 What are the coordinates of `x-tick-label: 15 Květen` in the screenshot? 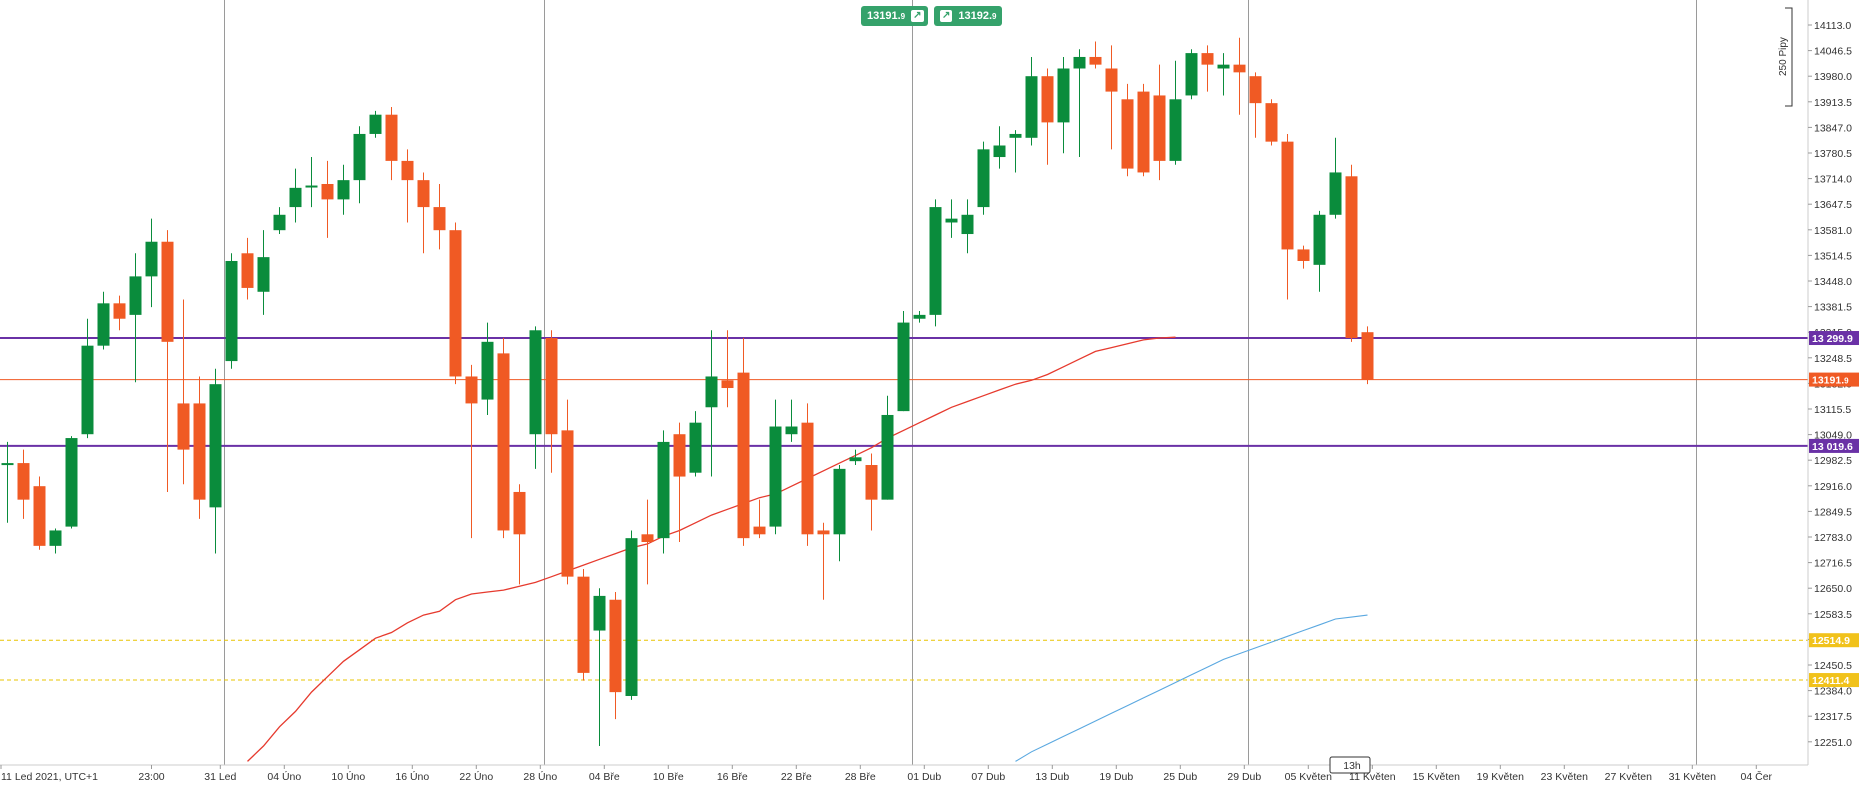 It's located at (1436, 777).